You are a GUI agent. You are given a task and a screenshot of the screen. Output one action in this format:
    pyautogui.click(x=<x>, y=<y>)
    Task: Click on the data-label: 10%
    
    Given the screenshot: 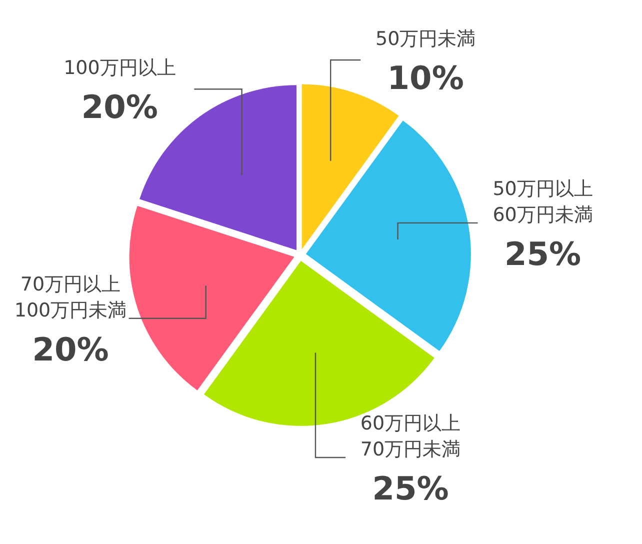 What is the action you would take?
    pyautogui.click(x=425, y=78)
    